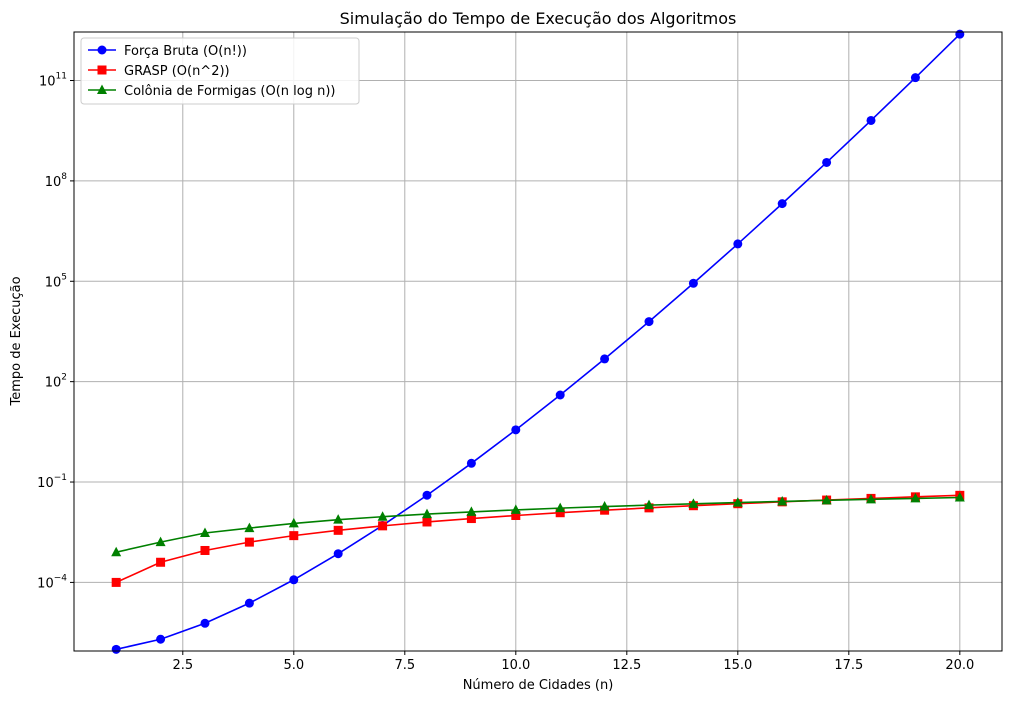  What do you see at coordinates (737, 665) in the screenshot?
I see `x-tick-label: 15.0` at bounding box center [737, 665].